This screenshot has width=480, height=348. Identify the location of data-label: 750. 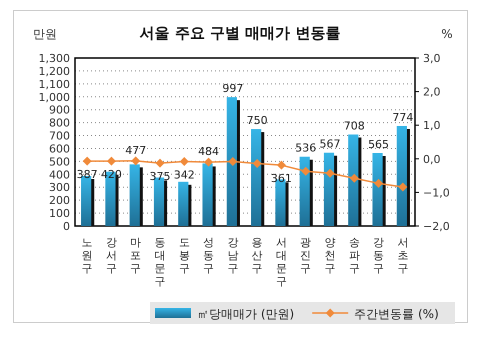
(257, 121).